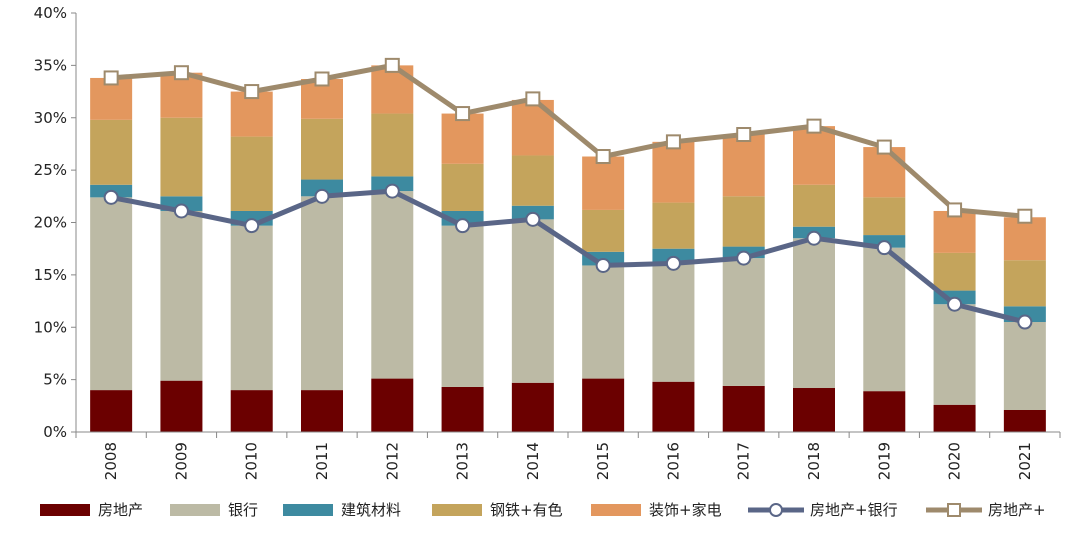 This screenshot has height=540, width=1080. I want to click on legend-label: 房地产, so click(120, 510).